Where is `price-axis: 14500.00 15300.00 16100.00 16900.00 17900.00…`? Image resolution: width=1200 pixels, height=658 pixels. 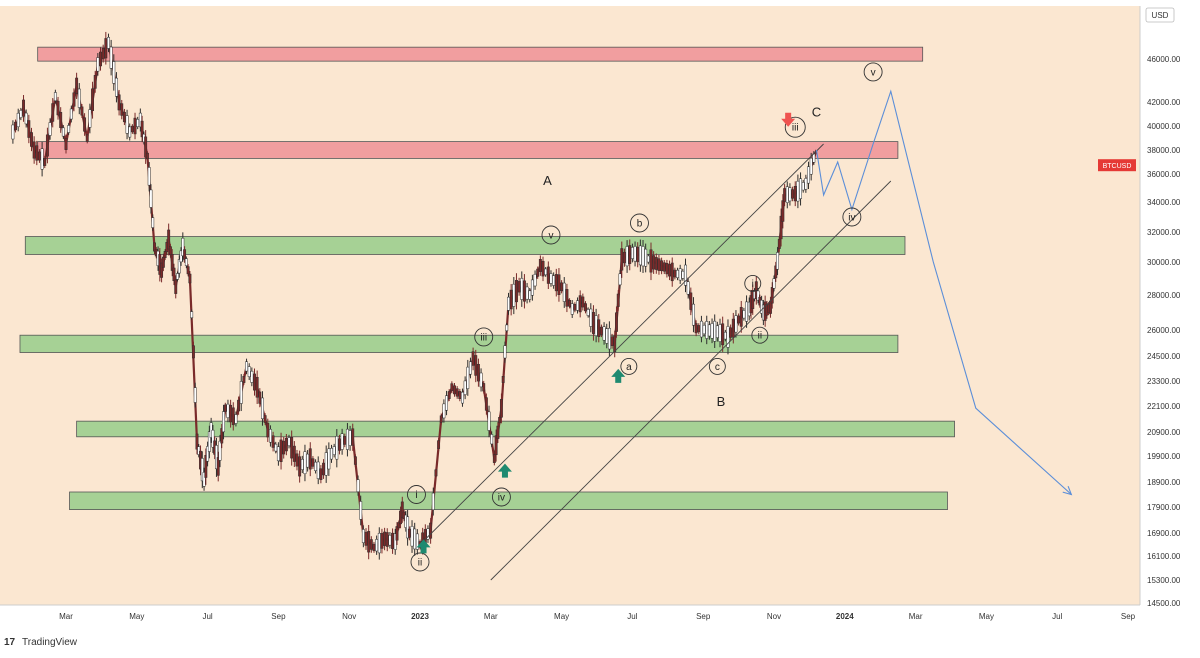 price-axis: 14500.00 15300.00 16100.00 16900.00 17900.00… is located at coordinates (1164, 331).